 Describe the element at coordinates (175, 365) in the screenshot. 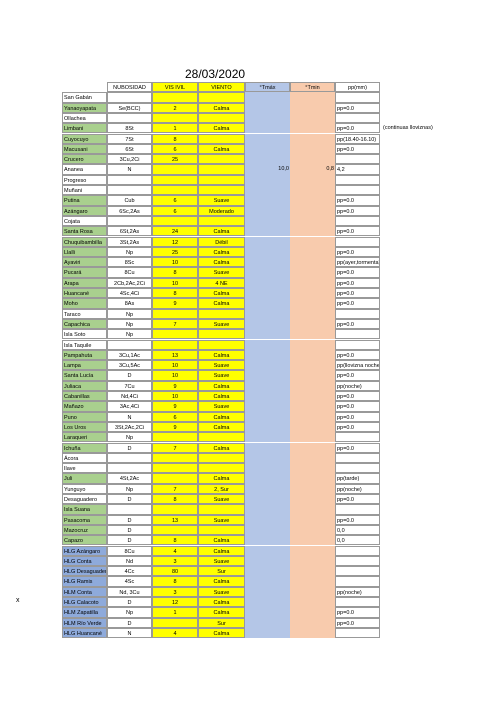

I see `cell: 10` at that location.